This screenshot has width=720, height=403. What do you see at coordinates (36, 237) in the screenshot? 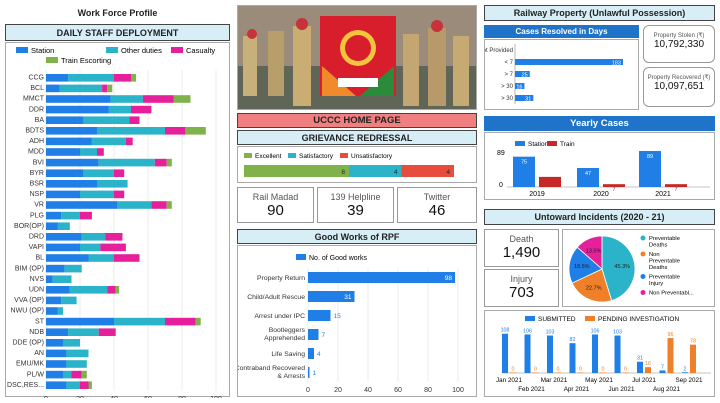
I see `y-category-label: DRD` at bounding box center [36, 237].